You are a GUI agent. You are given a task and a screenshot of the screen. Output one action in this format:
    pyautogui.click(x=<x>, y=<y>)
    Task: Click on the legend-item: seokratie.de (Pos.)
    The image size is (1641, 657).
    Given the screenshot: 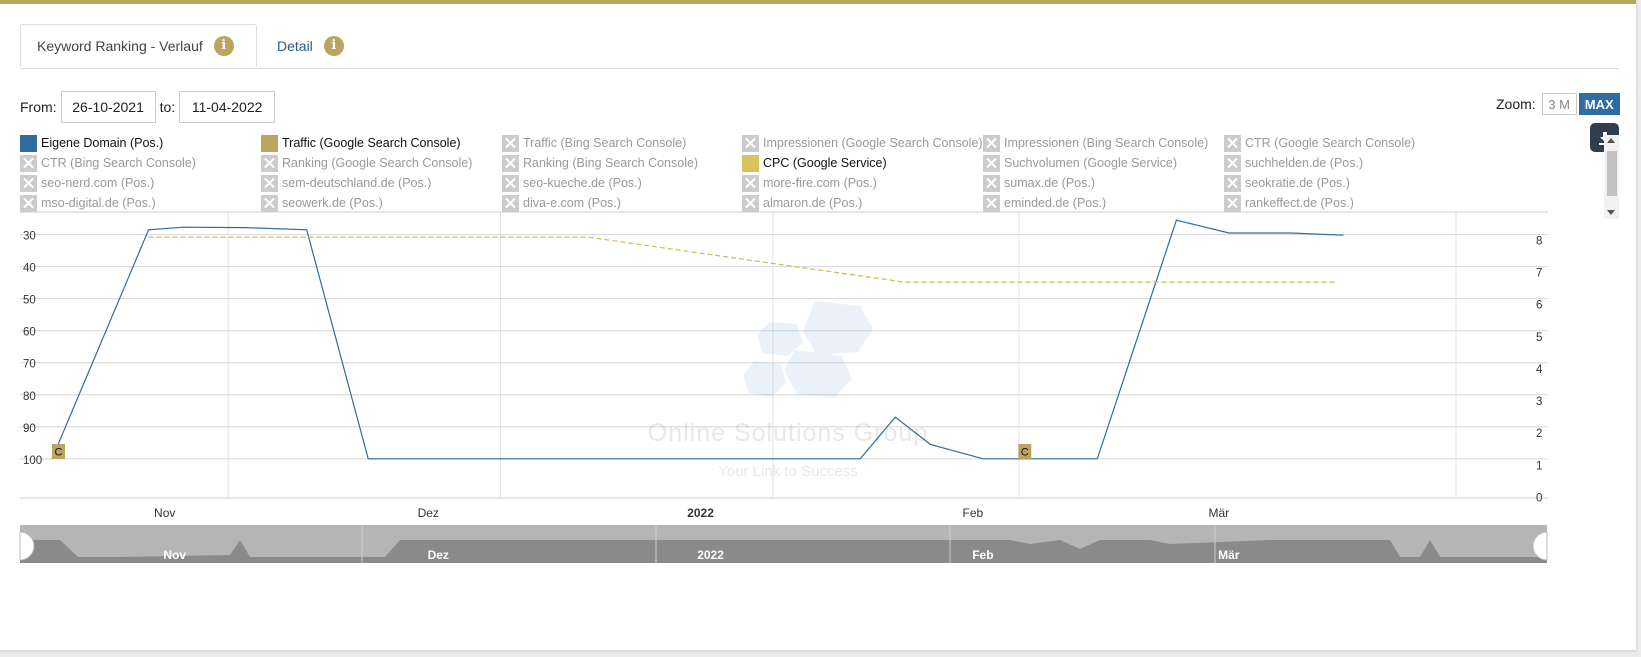 What is the action you would take?
    pyautogui.click(x=1287, y=183)
    